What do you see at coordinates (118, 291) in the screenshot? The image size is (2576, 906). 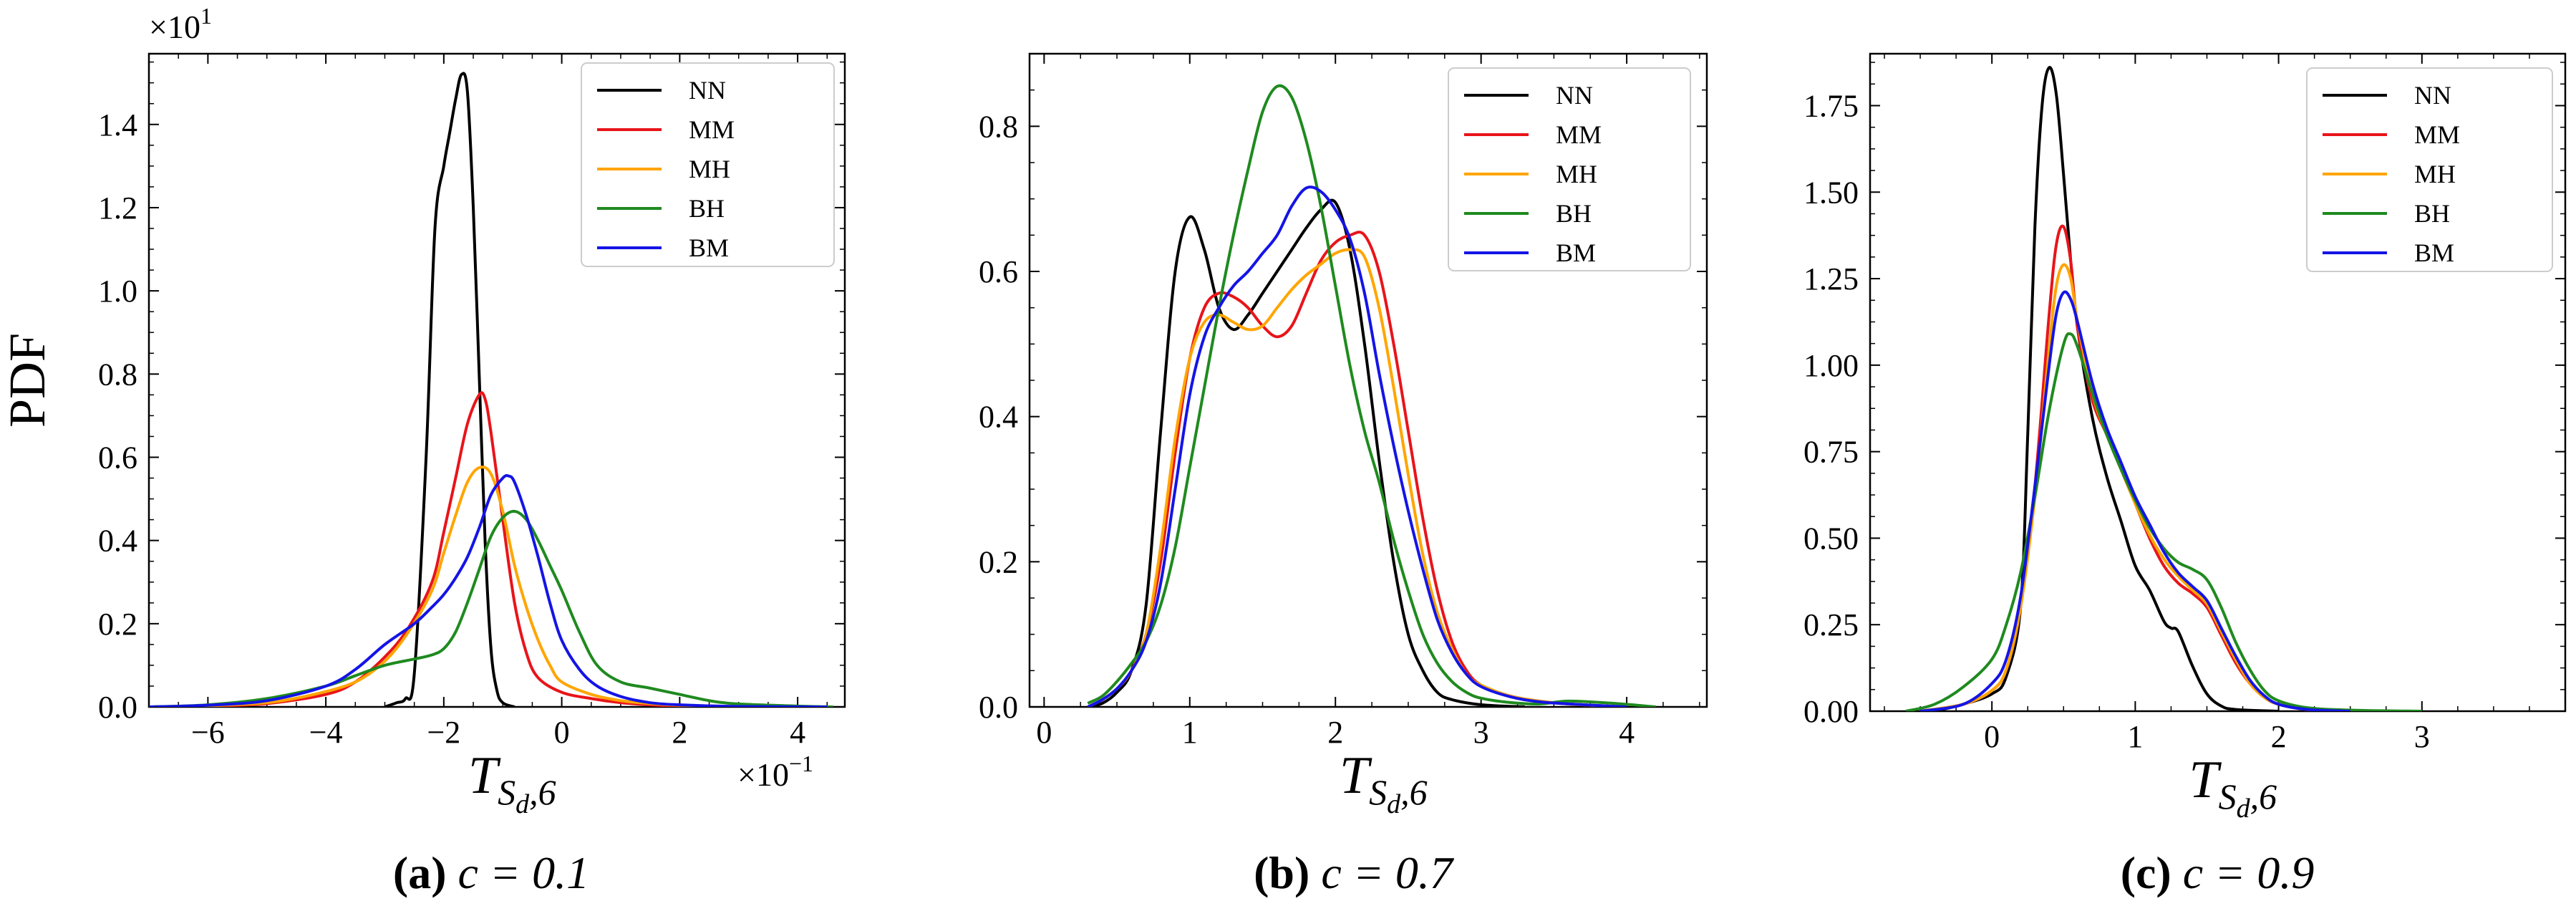 I see `y-tick-label: 1.0` at bounding box center [118, 291].